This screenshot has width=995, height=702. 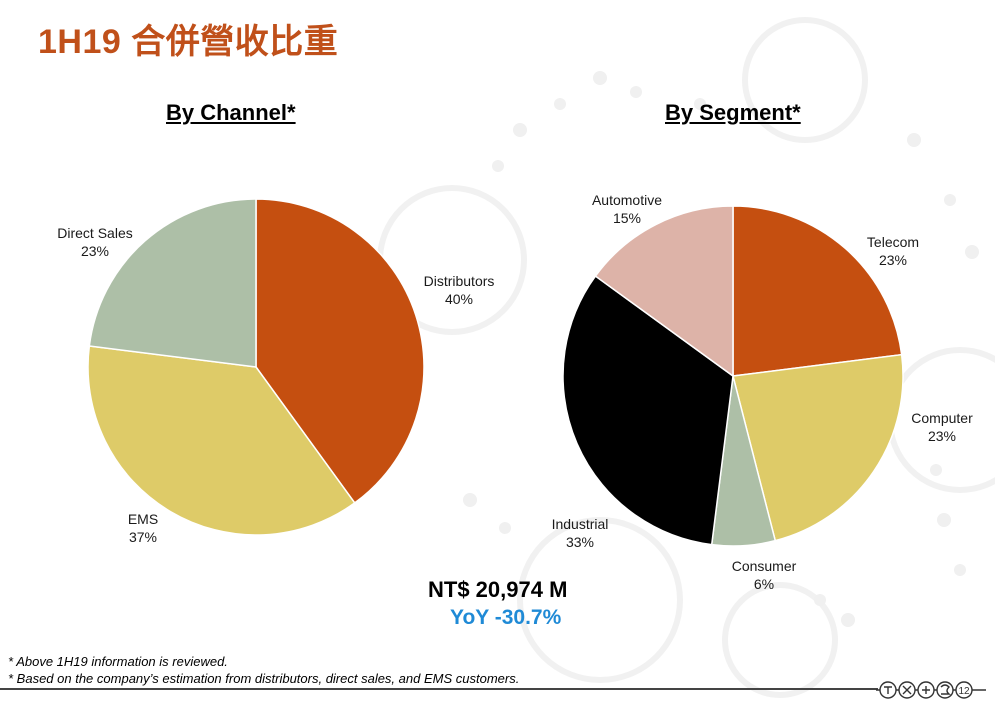 What do you see at coordinates (506, 617) in the screenshot?
I see `yoy-change: YoY -30.7%` at bounding box center [506, 617].